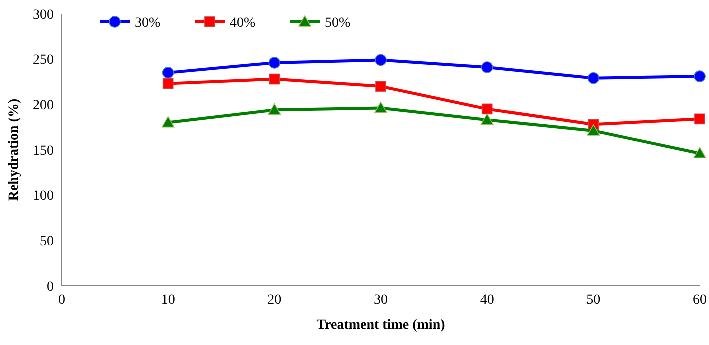 Image resolution: width=709 pixels, height=345 pixels. Describe the element at coordinates (168, 300) in the screenshot. I see `x-tick-label: 10` at that location.